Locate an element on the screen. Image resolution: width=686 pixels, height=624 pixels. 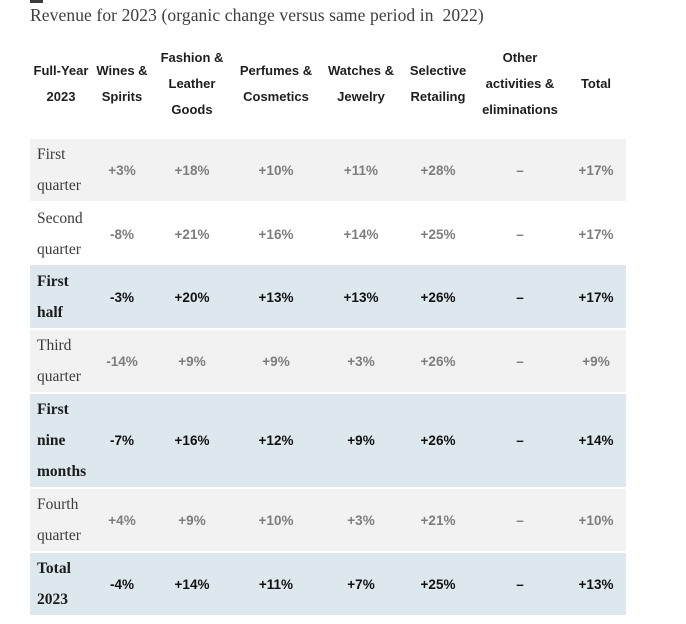
table-row-total-2023: Total 2023 -4% +14% +11% +7% +25% – +13% is located at coordinates (328, 584).